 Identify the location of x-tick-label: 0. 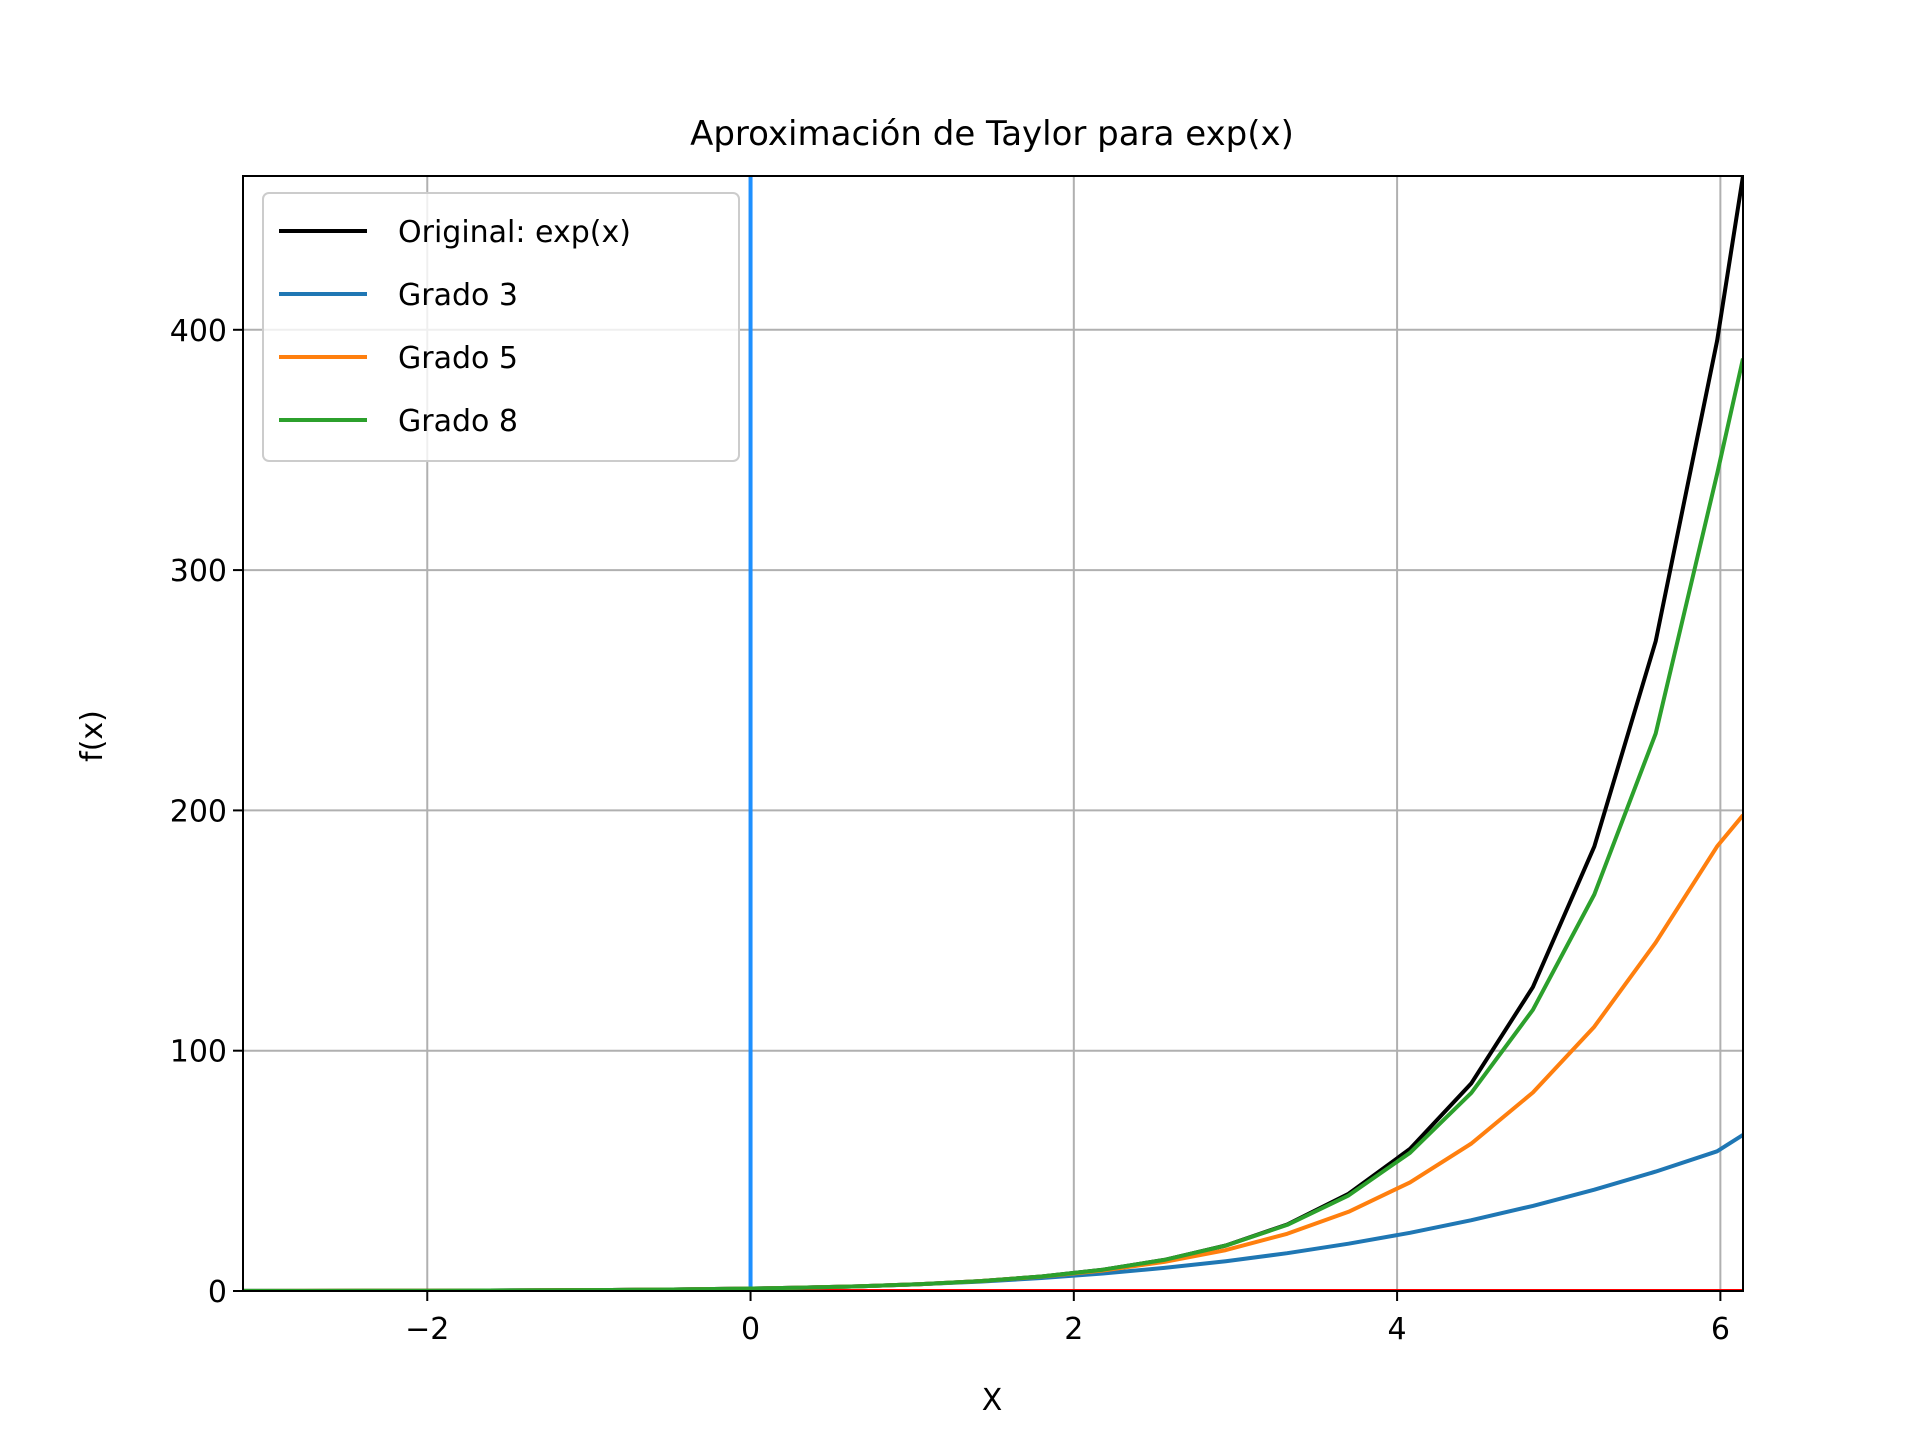
(750, 1329).